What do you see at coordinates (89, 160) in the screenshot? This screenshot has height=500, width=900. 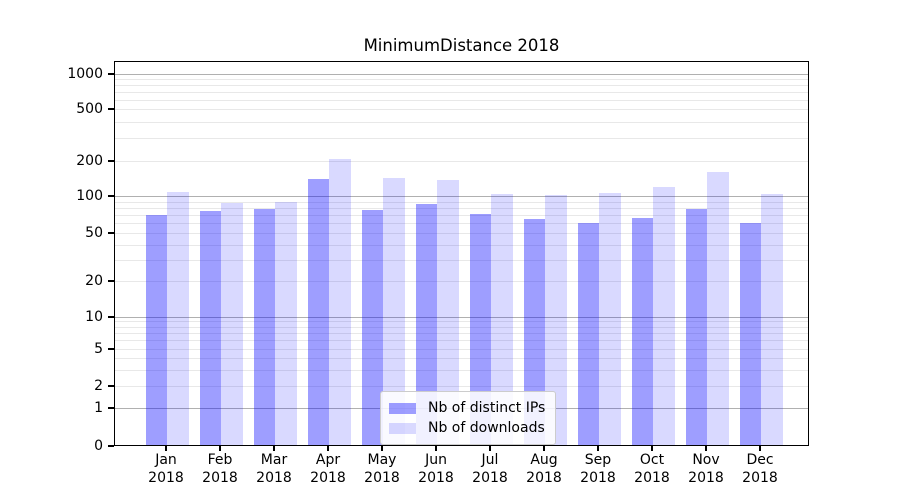 I see `y-tick-label-200: 200` at bounding box center [89, 160].